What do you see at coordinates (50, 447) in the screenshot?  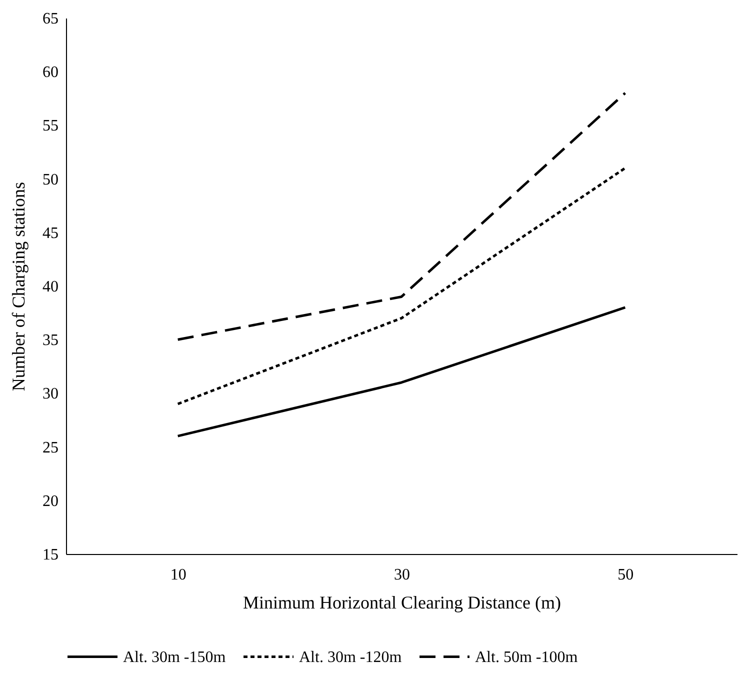 I see `y-tick-label: 25` at bounding box center [50, 447].